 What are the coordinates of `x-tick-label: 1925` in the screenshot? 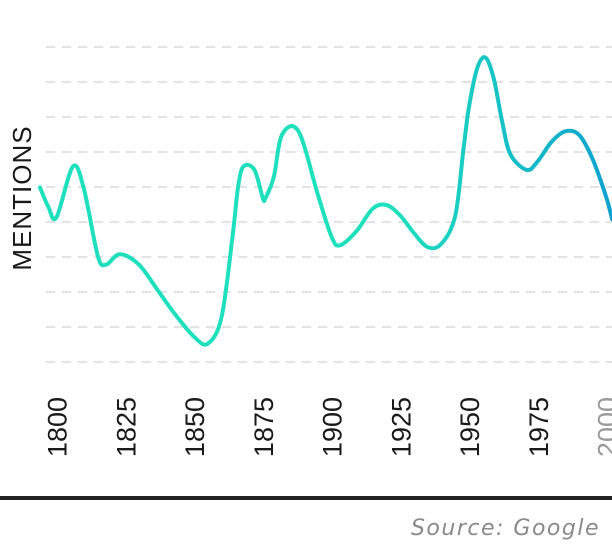 It's located at (401, 427).